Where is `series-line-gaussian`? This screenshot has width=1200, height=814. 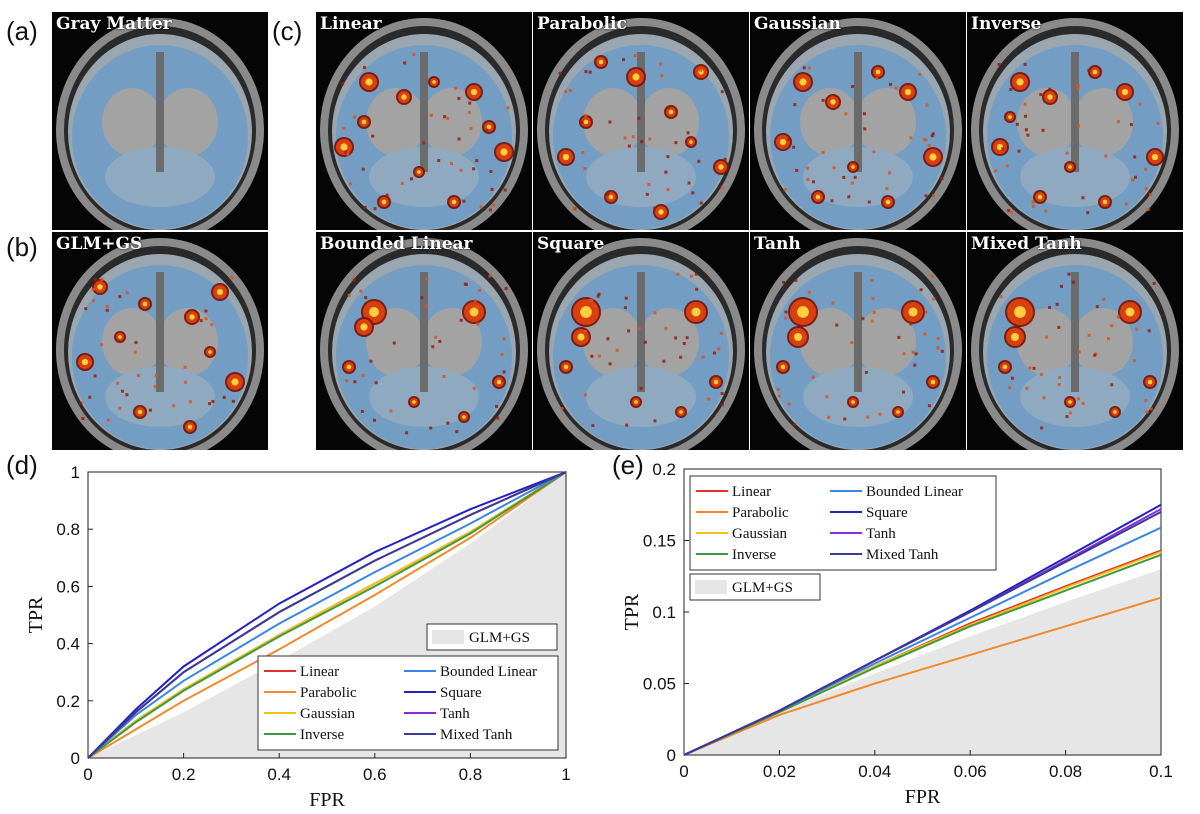 series-line-gaussian is located at coordinates (327, 615).